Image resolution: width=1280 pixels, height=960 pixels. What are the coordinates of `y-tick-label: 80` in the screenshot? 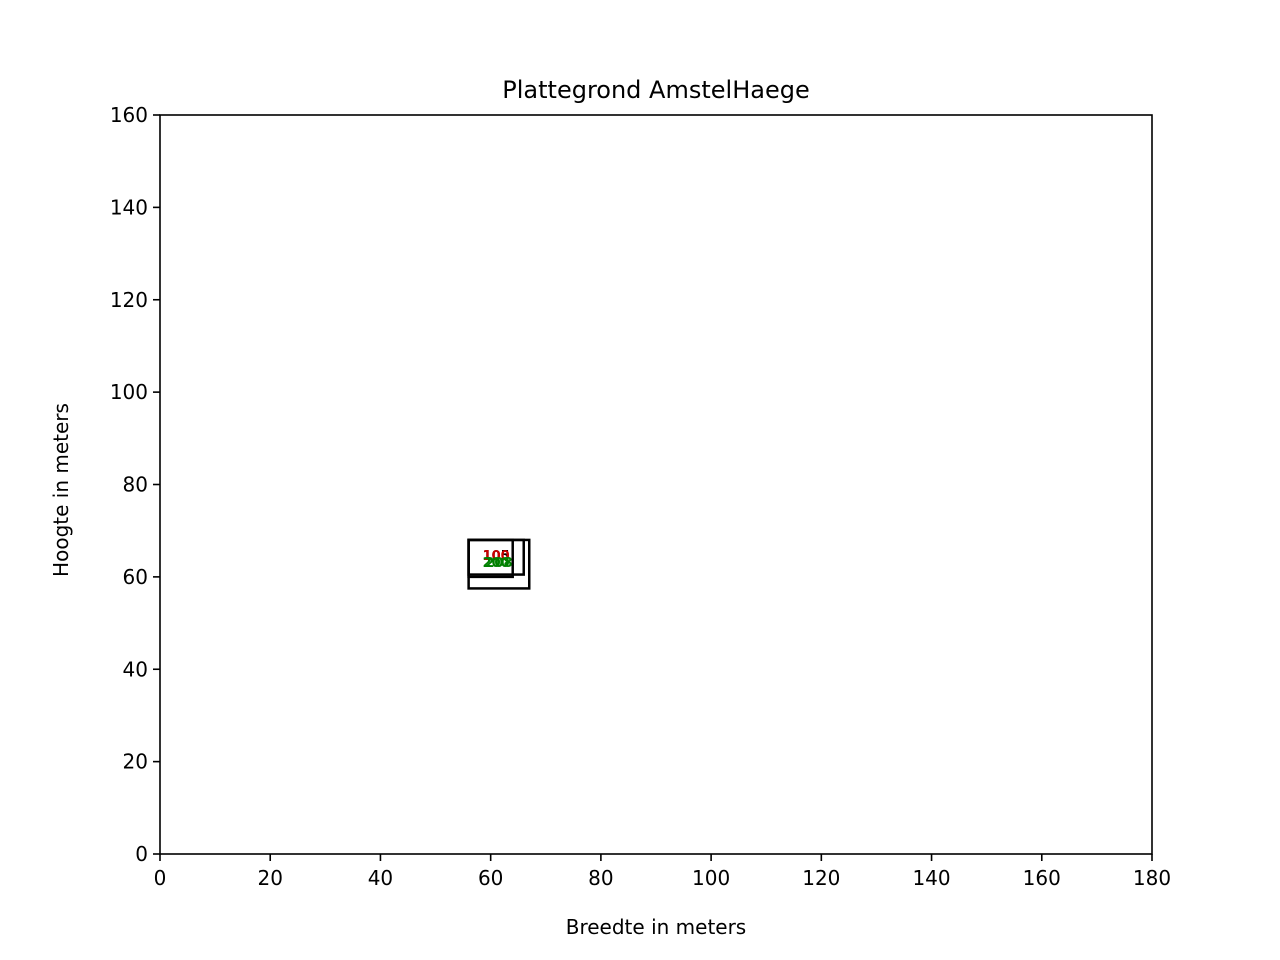 It's located at (135, 485).